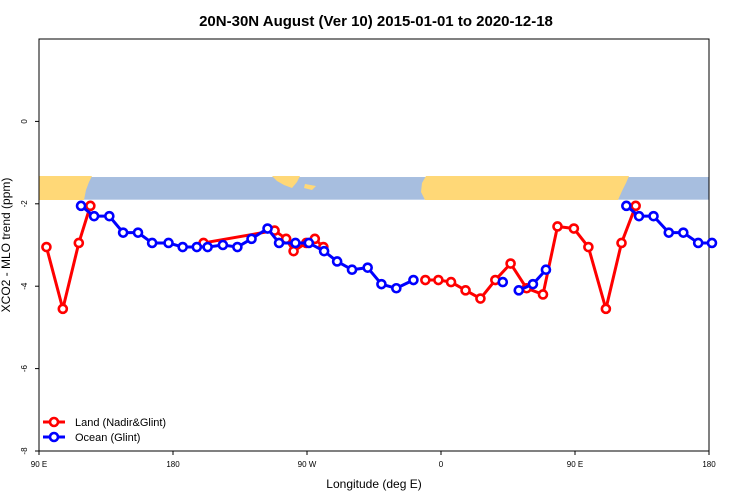  What do you see at coordinates (24, 451) in the screenshot?
I see `y-tick-label: -8` at bounding box center [24, 451].